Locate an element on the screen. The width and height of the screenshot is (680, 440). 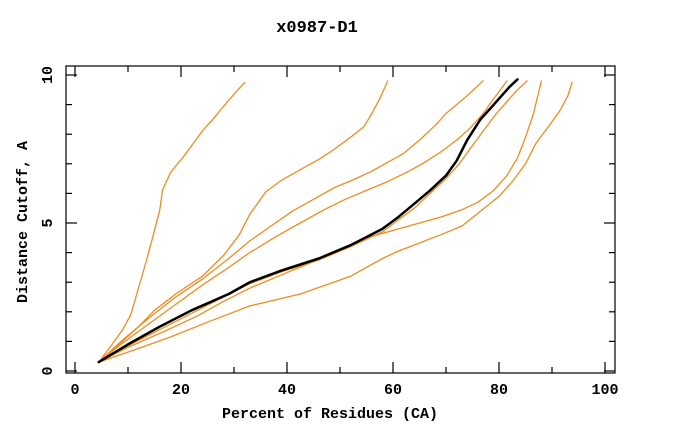
x-axis-label: Percent of Residues (CA) is located at coordinates (330, 414).